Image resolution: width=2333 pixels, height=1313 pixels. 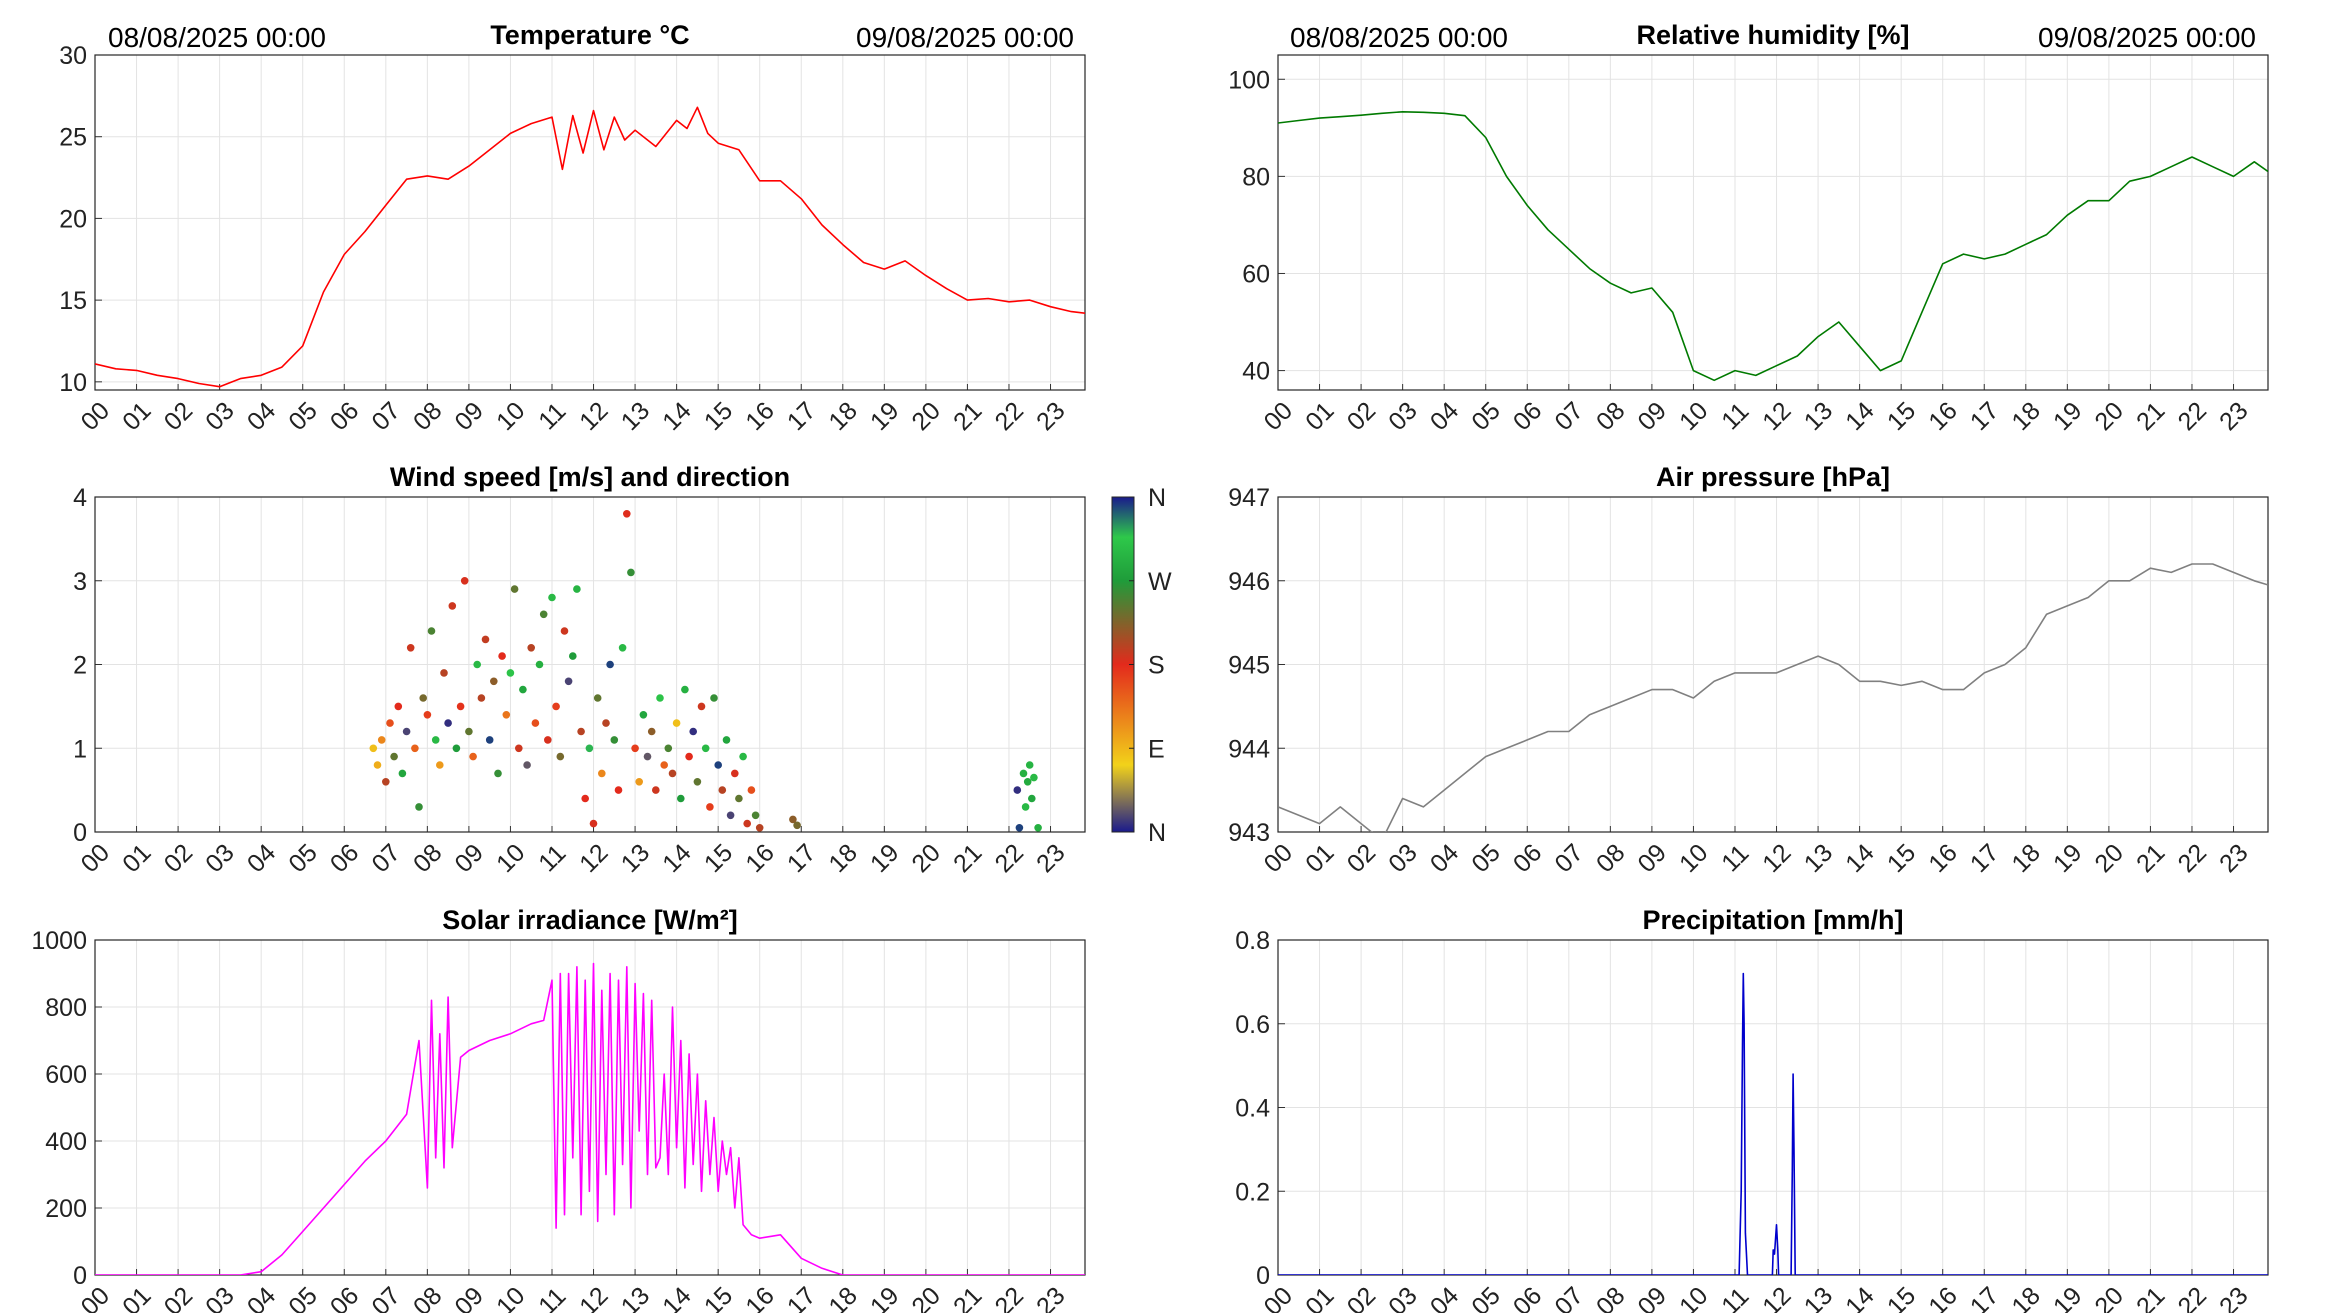 I want to click on temperature-xtick-label: 15, so click(x=718, y=416).